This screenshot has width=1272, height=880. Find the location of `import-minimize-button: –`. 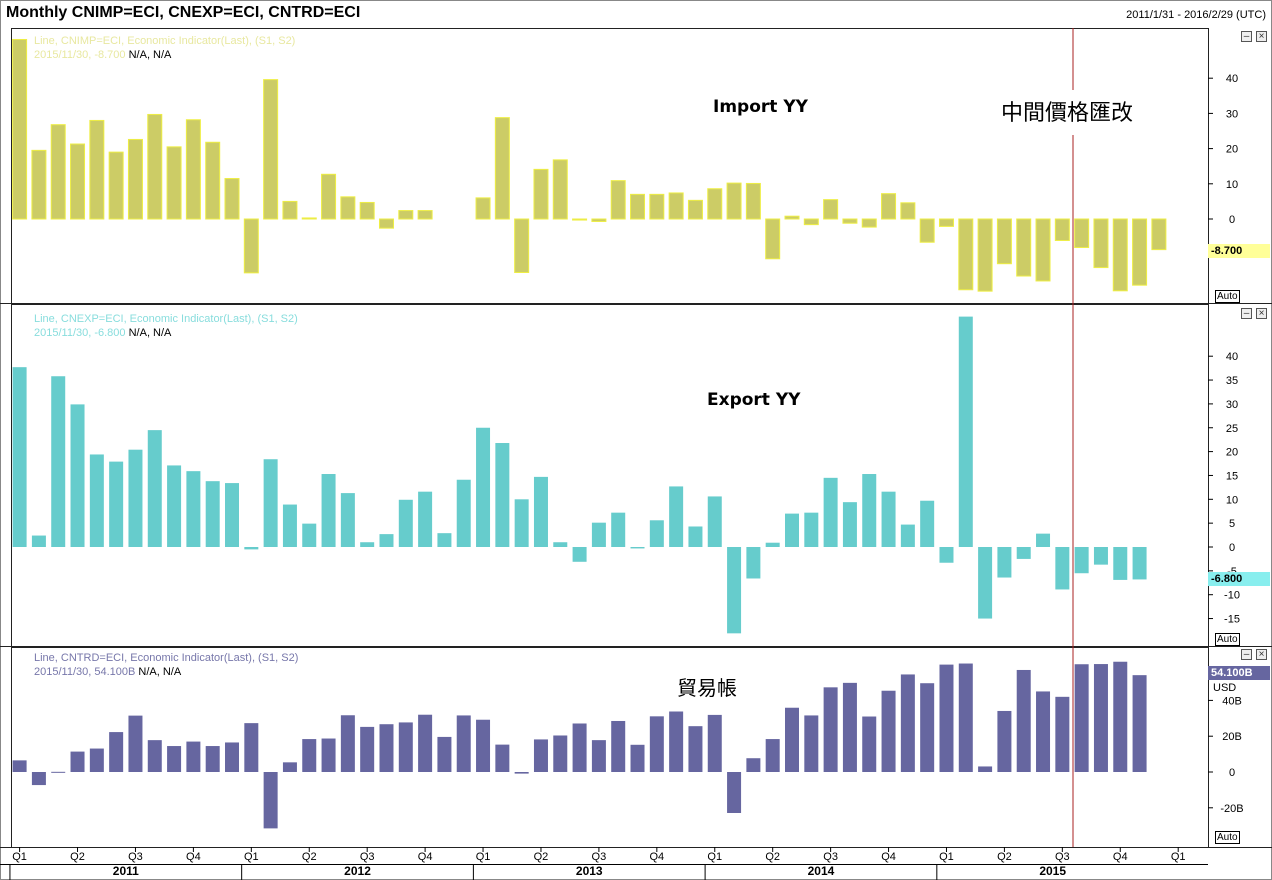

import-minimize-button: – is located at coordinates (1246, 36).